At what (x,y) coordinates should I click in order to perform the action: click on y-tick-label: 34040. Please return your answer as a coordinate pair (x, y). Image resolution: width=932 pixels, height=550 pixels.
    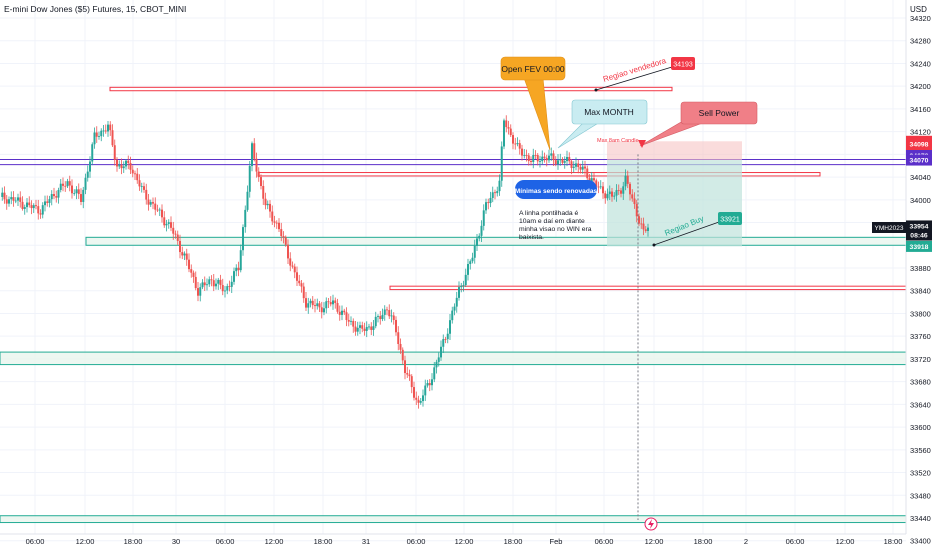
    Looking at the image, I should click on (920, 177).